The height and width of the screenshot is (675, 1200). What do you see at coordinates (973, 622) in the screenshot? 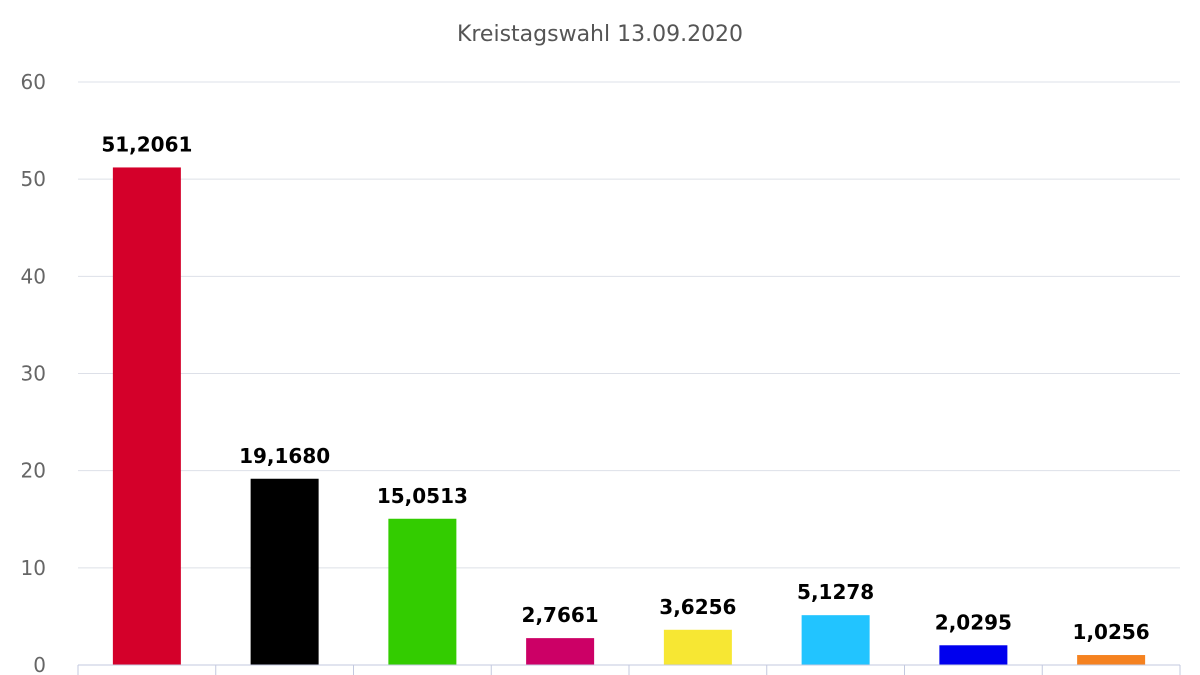
I see `data-label-7: 2,0295` at bounding box center [973, 622].